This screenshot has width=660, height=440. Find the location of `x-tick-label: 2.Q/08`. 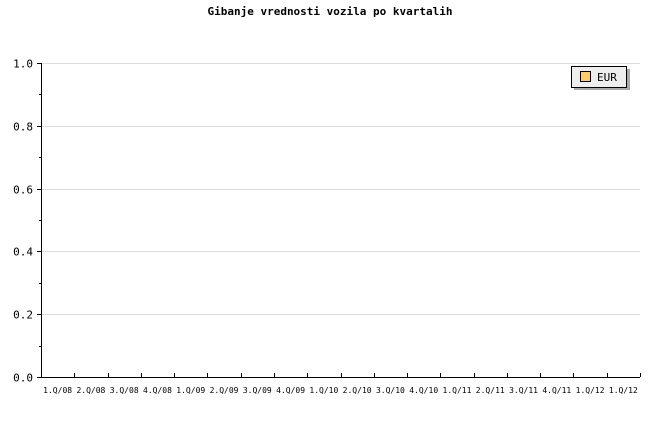

x-tick-label: 2.Q/08 is located at coordinates (90, 390).